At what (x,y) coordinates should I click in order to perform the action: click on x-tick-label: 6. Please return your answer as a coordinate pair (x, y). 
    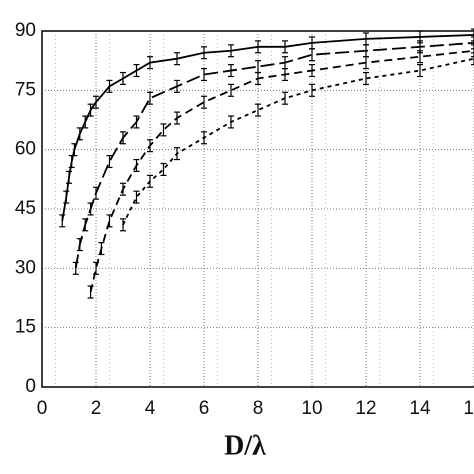
    Looking at the image, I should click on (204, 408).